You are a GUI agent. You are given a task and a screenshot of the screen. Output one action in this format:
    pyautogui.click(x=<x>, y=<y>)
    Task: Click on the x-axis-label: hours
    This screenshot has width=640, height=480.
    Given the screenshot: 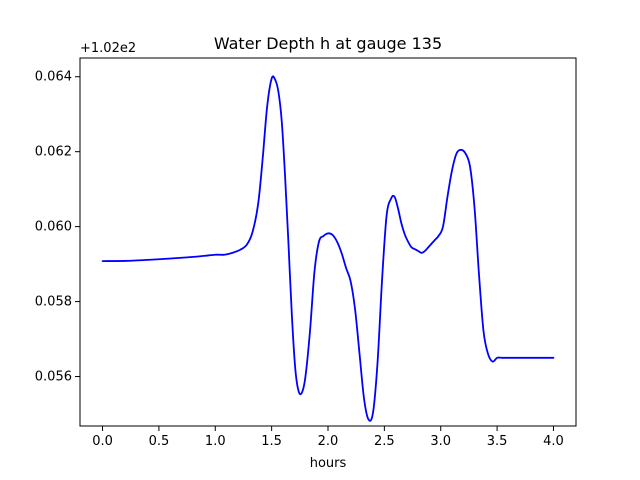 What is the action you would take?
    pyautogui.click(x=328, y=463)
    